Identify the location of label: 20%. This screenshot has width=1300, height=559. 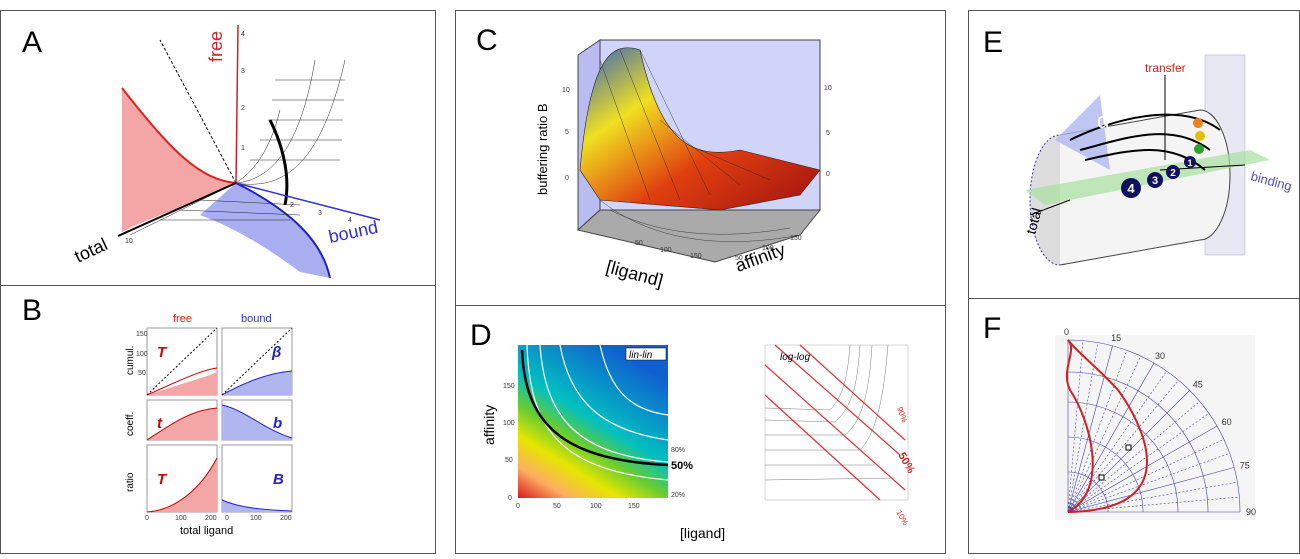
(678, 495).